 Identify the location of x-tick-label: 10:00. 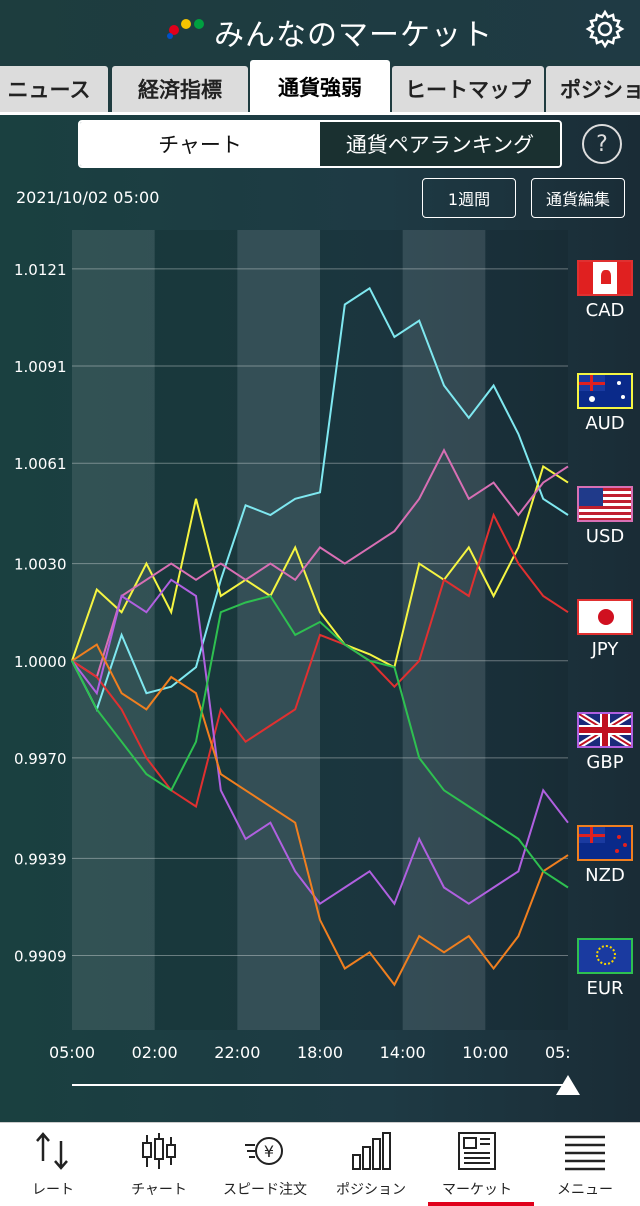
(485, 1052).